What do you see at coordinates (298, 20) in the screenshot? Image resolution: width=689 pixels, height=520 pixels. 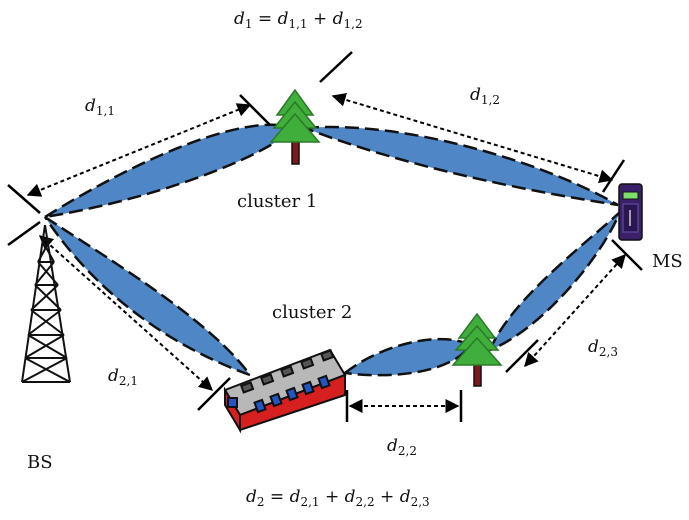 I see `equation-d1: d1 = d1,1 + d1,2` at bounding box center [298, 20].